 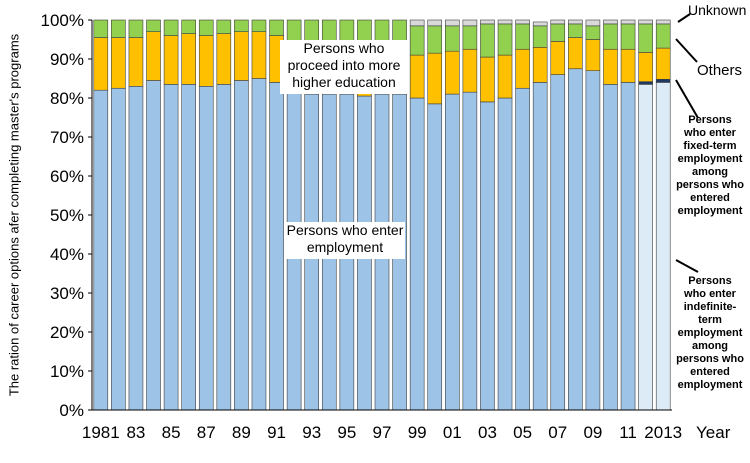 I want to click on y-tick-label: 70%, so click(x=67, y=137).